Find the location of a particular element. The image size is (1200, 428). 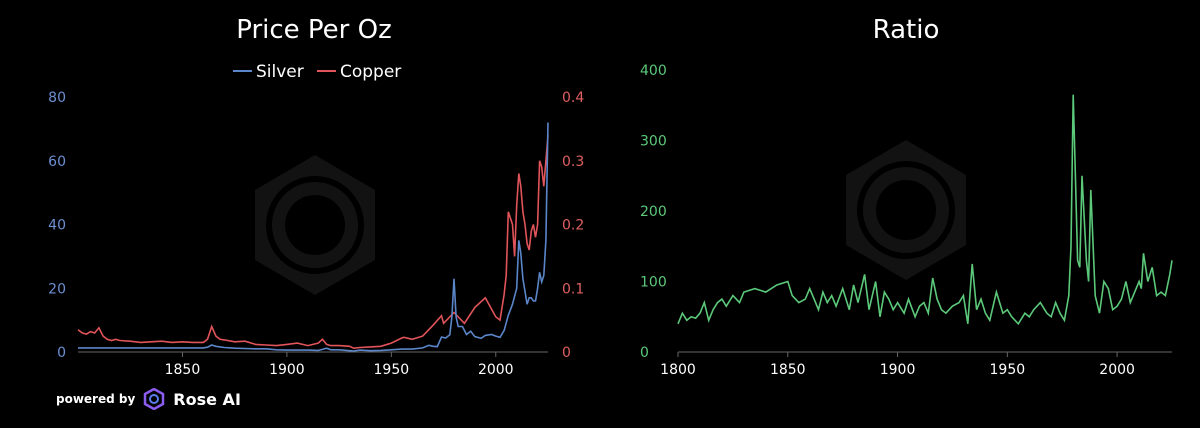

left-y-ticks: 0 20 40 60 80 is located at coordinates (57, 225).